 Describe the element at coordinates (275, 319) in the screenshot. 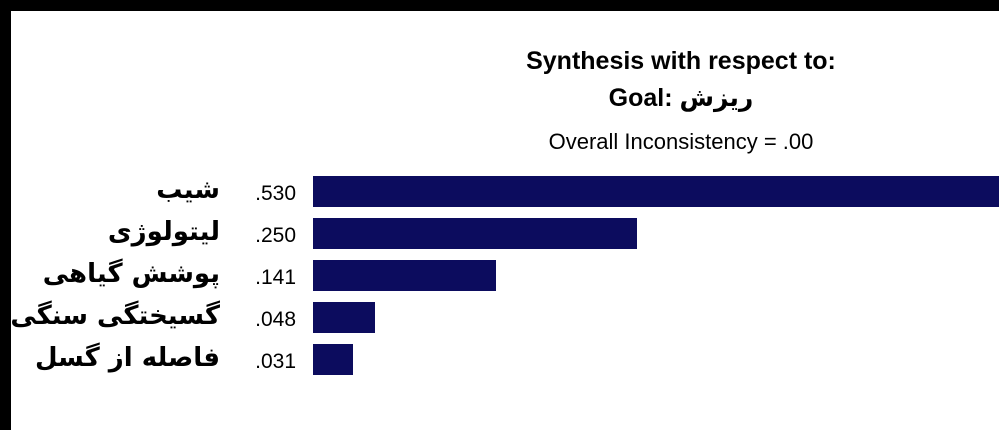

I see `value-label-3: .048` at that location.